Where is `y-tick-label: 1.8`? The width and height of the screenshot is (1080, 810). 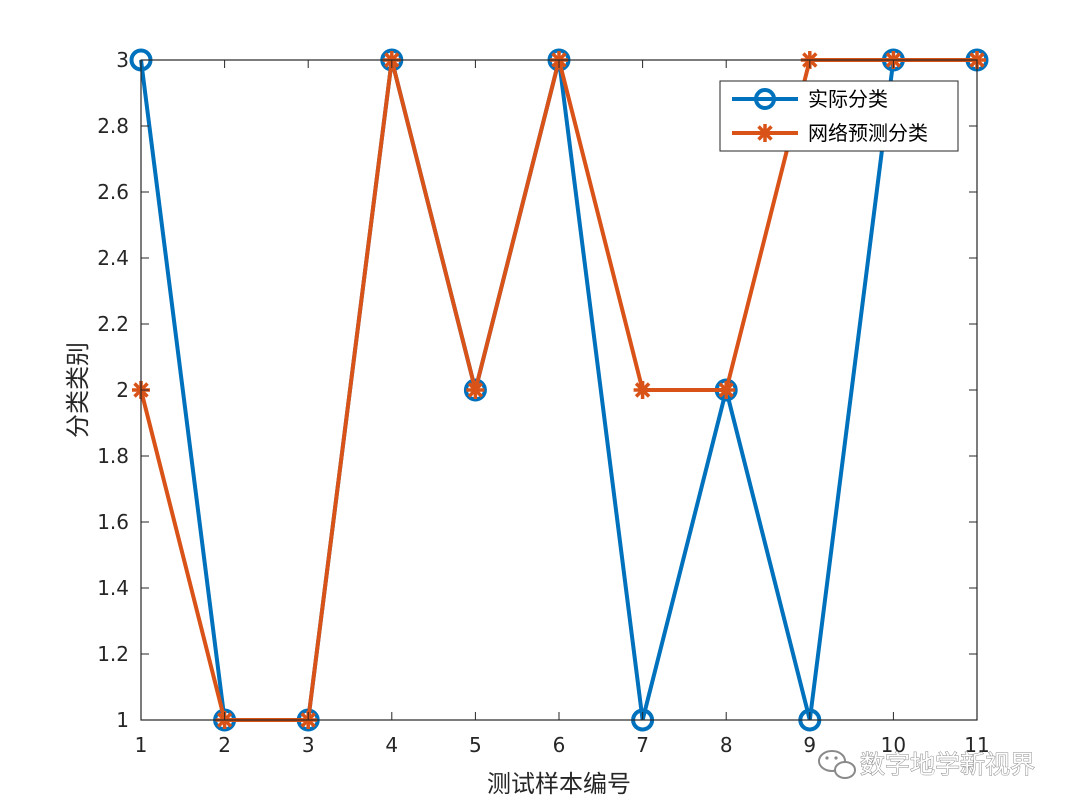
y-tick-label: 1.8 is located at coordinates (113, 456).